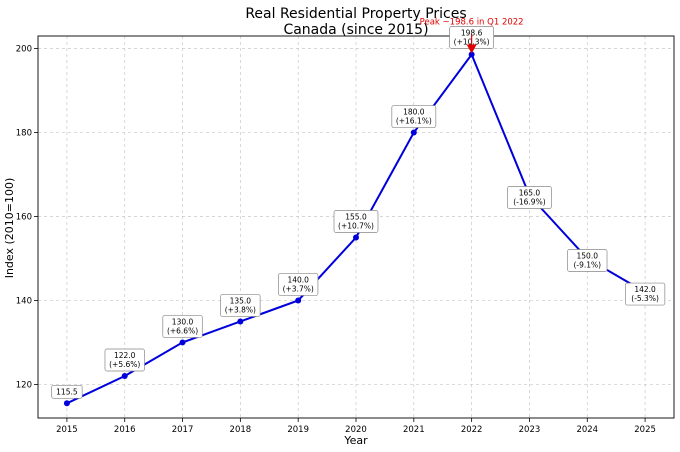  Describe the element at coordinates (472, 430) in the screenshot. I see `x-tick-label: 2022` at that location.